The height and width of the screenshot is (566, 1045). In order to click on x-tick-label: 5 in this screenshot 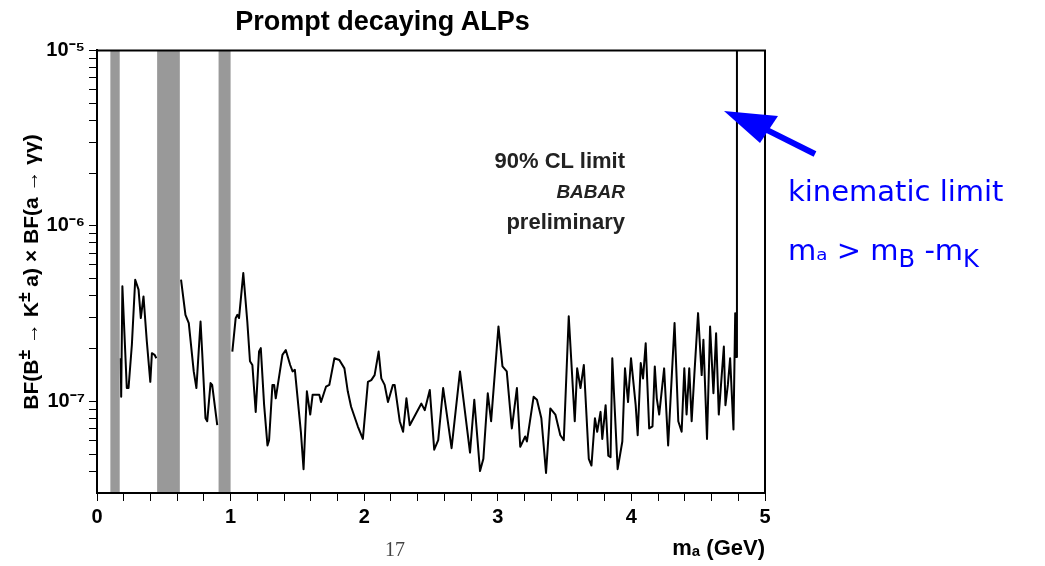, I will do `click(765, 515)`.